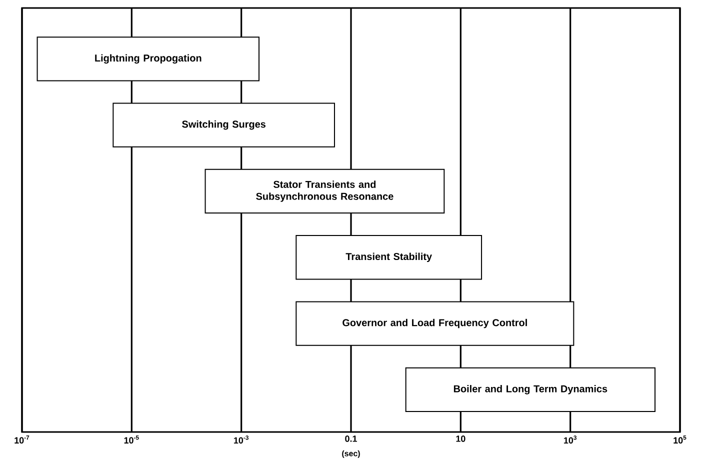 Image resolution: width=703 pixels, height=473 pixels. I want to click on x-tick-label: 10, so click(461, 439).